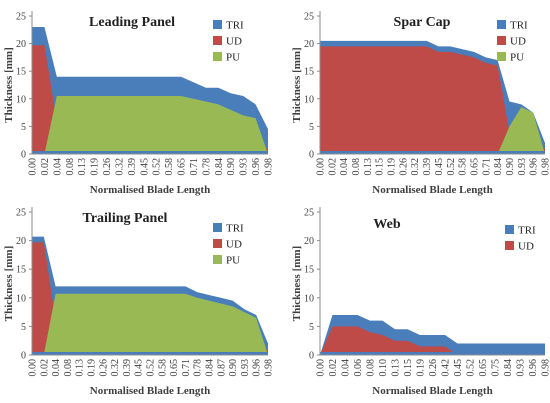 This screenshot has width=550, height=403. I want to click on x-tick-label: 0.98, so click(269, 368).